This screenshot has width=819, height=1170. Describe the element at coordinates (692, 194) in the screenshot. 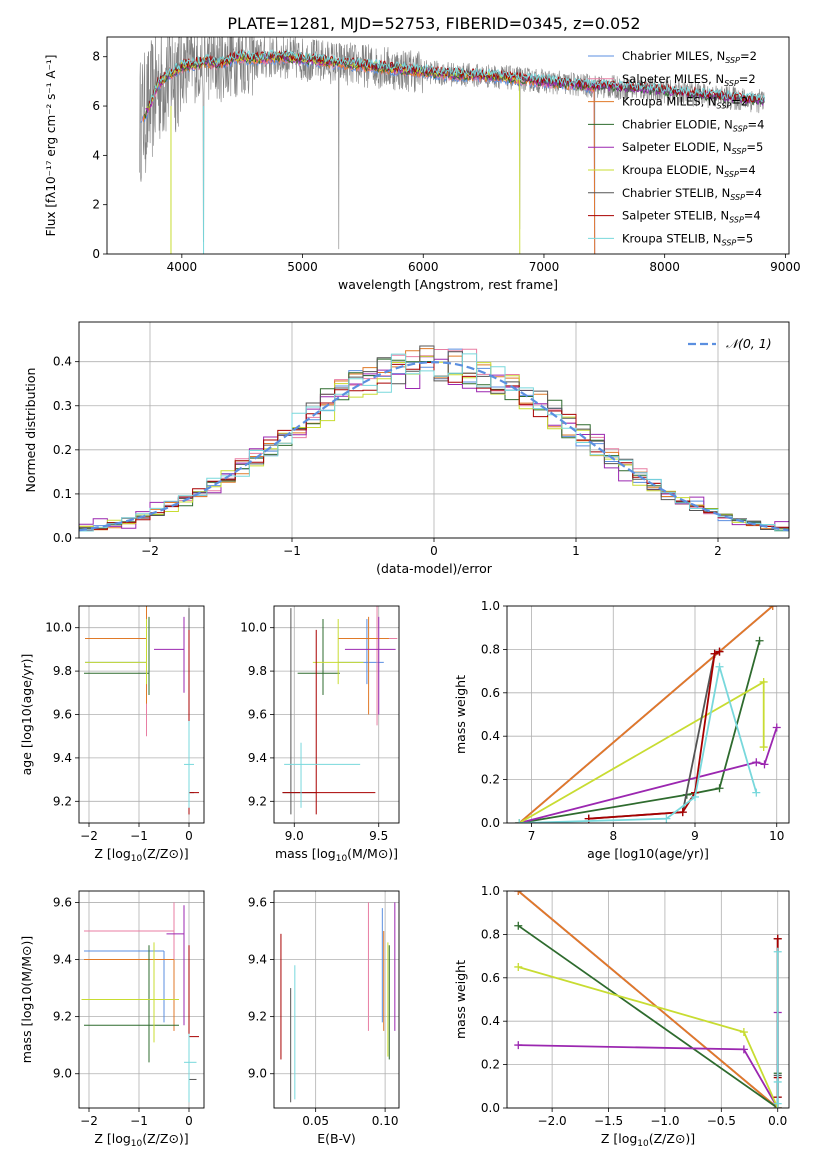

I see `legend-label-chabrier_stelib: Chabrier STELIB, NSSP=4` at that location.